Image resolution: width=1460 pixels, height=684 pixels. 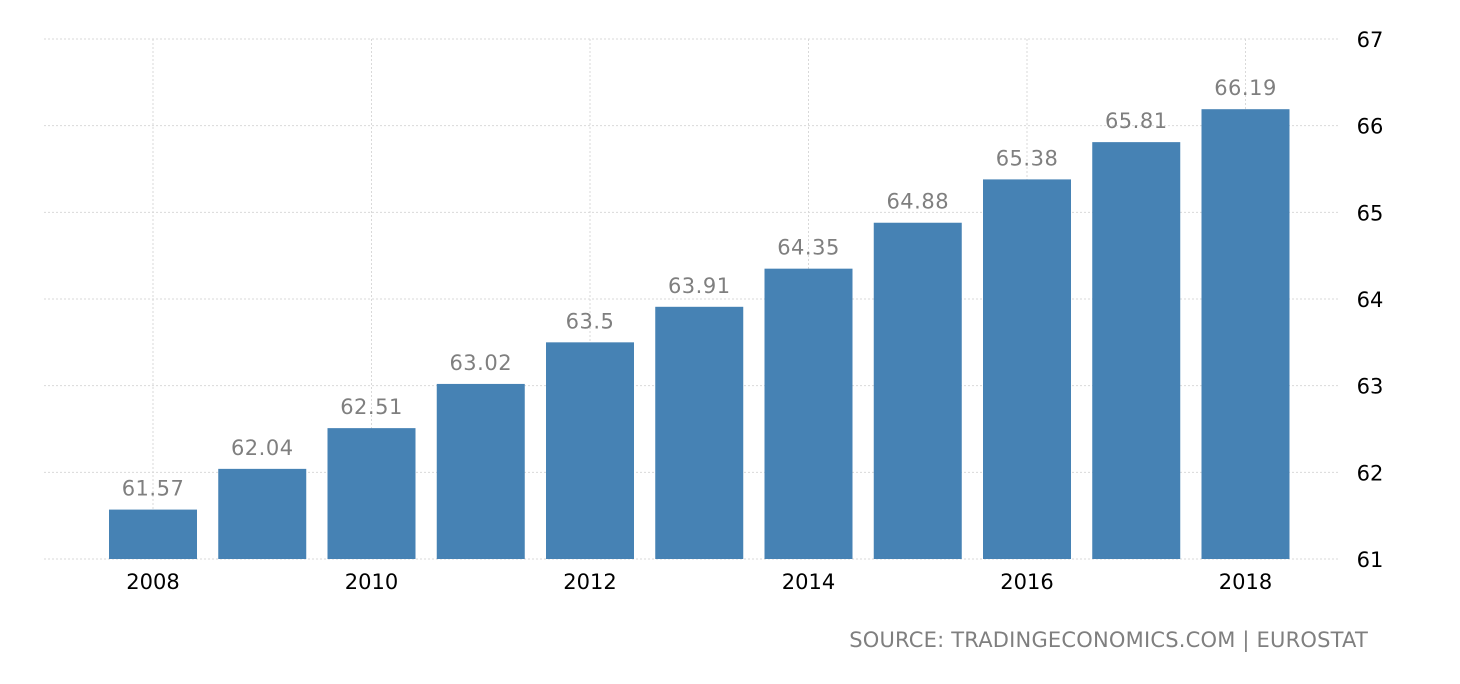 What do you see at coordinates (1108, 640) in the screenshot?
I see `source-caption: SOURCE: TRADINGECONOMICS.COM | EUROSTAT` at bounding box center [1108, 640].